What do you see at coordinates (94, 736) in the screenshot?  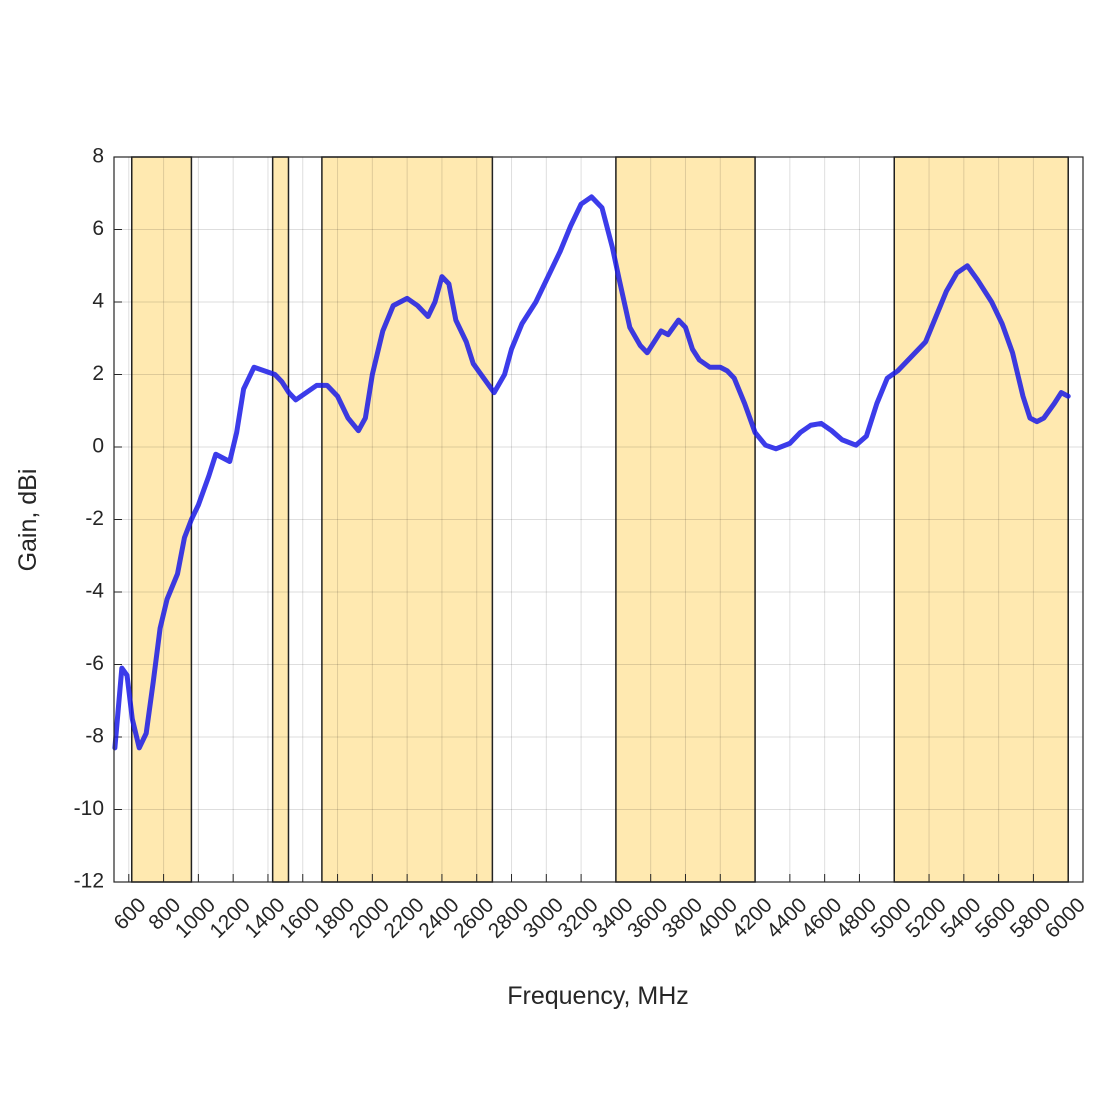 I see `y-tick-label: -8` at bounding box center [94, 736].